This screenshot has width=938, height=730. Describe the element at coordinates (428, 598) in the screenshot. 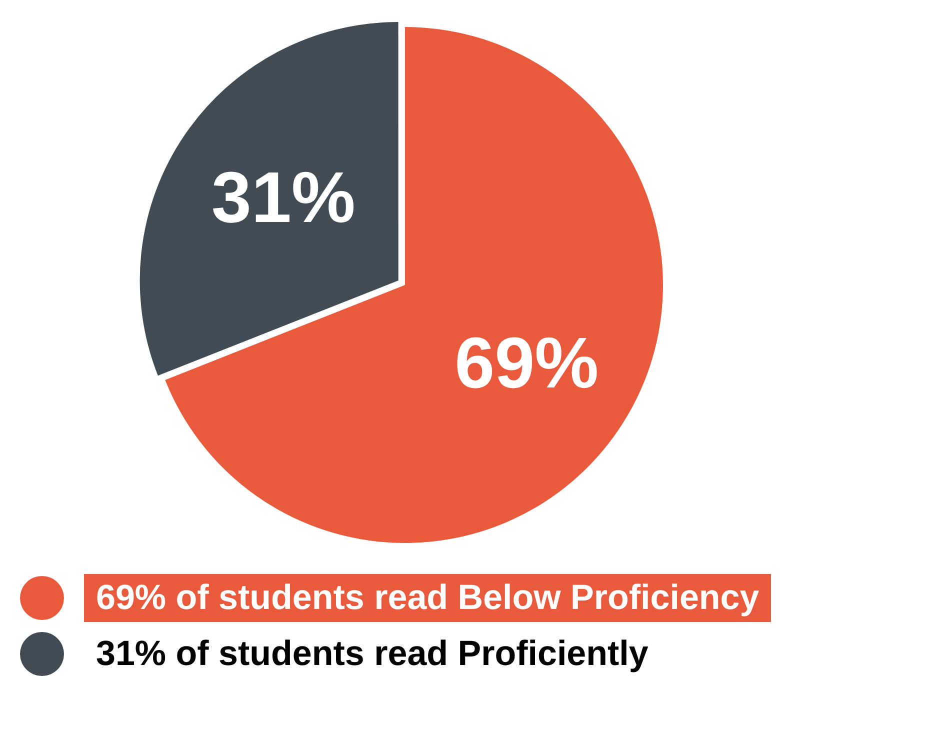

I see `legend-label: 69% of students read Below Proficiency` at that location.